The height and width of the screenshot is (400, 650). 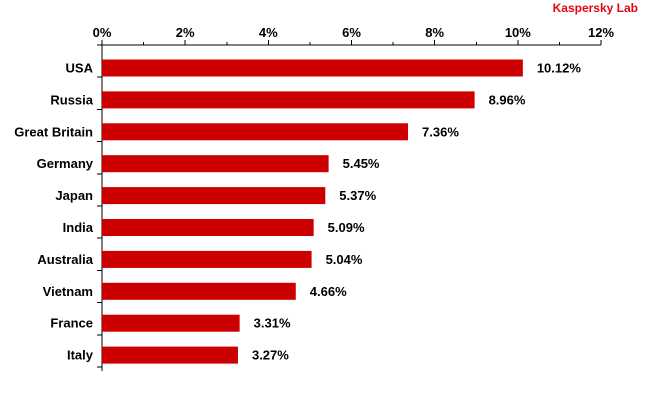 I want to click on data-label: 10.12%, so click(x=559, y=68).